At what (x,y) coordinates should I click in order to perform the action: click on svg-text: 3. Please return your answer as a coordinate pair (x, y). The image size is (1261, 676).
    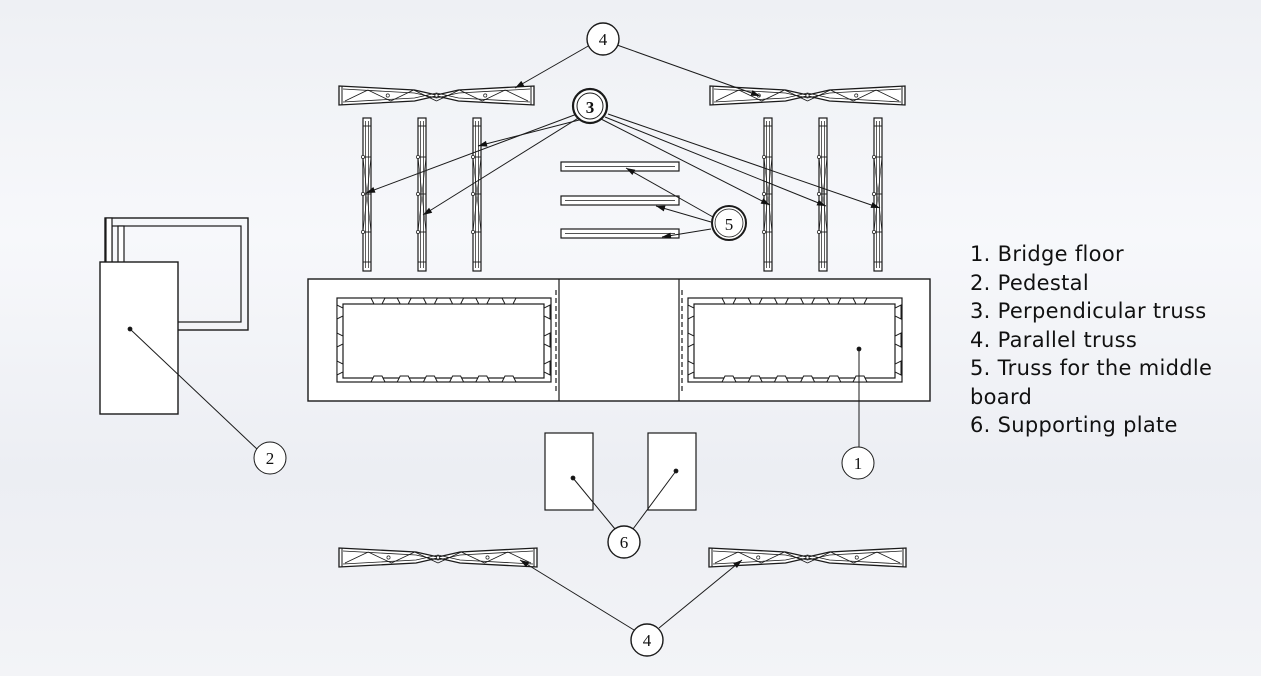
    Looking at the image, I should click on (590, 107).